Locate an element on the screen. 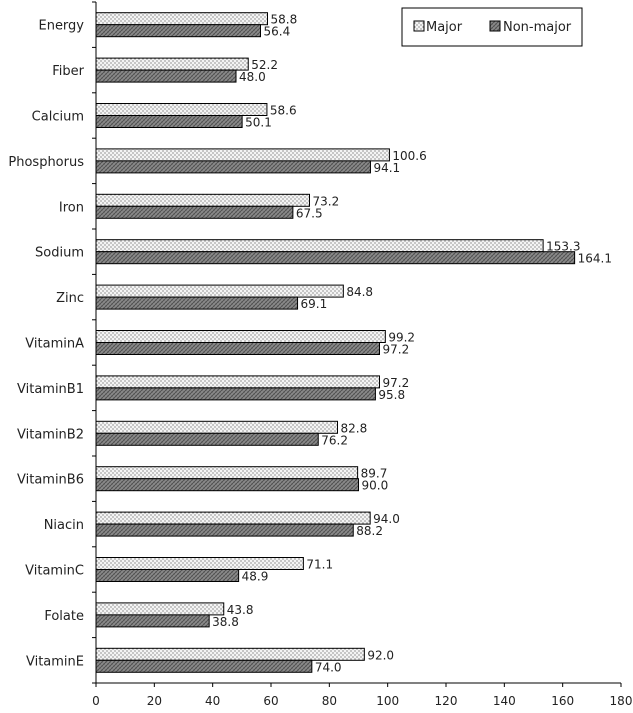 The height and width of the screenshot is (713, 633). x-tick-label: 180 is located at coordinates (621, 701).